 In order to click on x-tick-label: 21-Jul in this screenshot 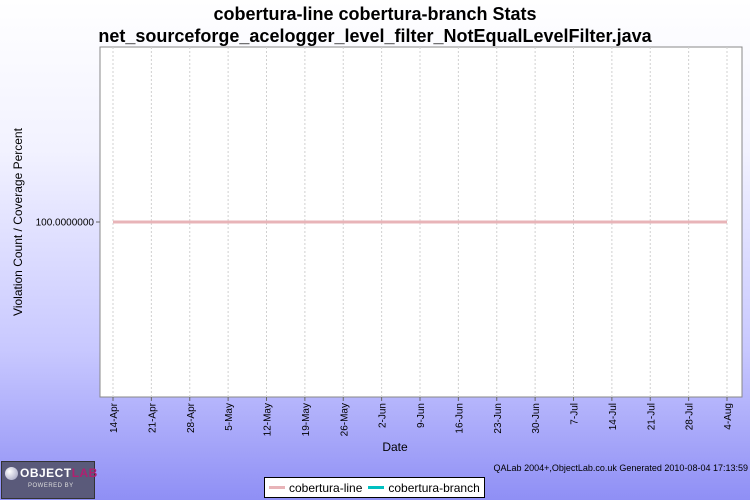, I will do `click(651, 416)`.